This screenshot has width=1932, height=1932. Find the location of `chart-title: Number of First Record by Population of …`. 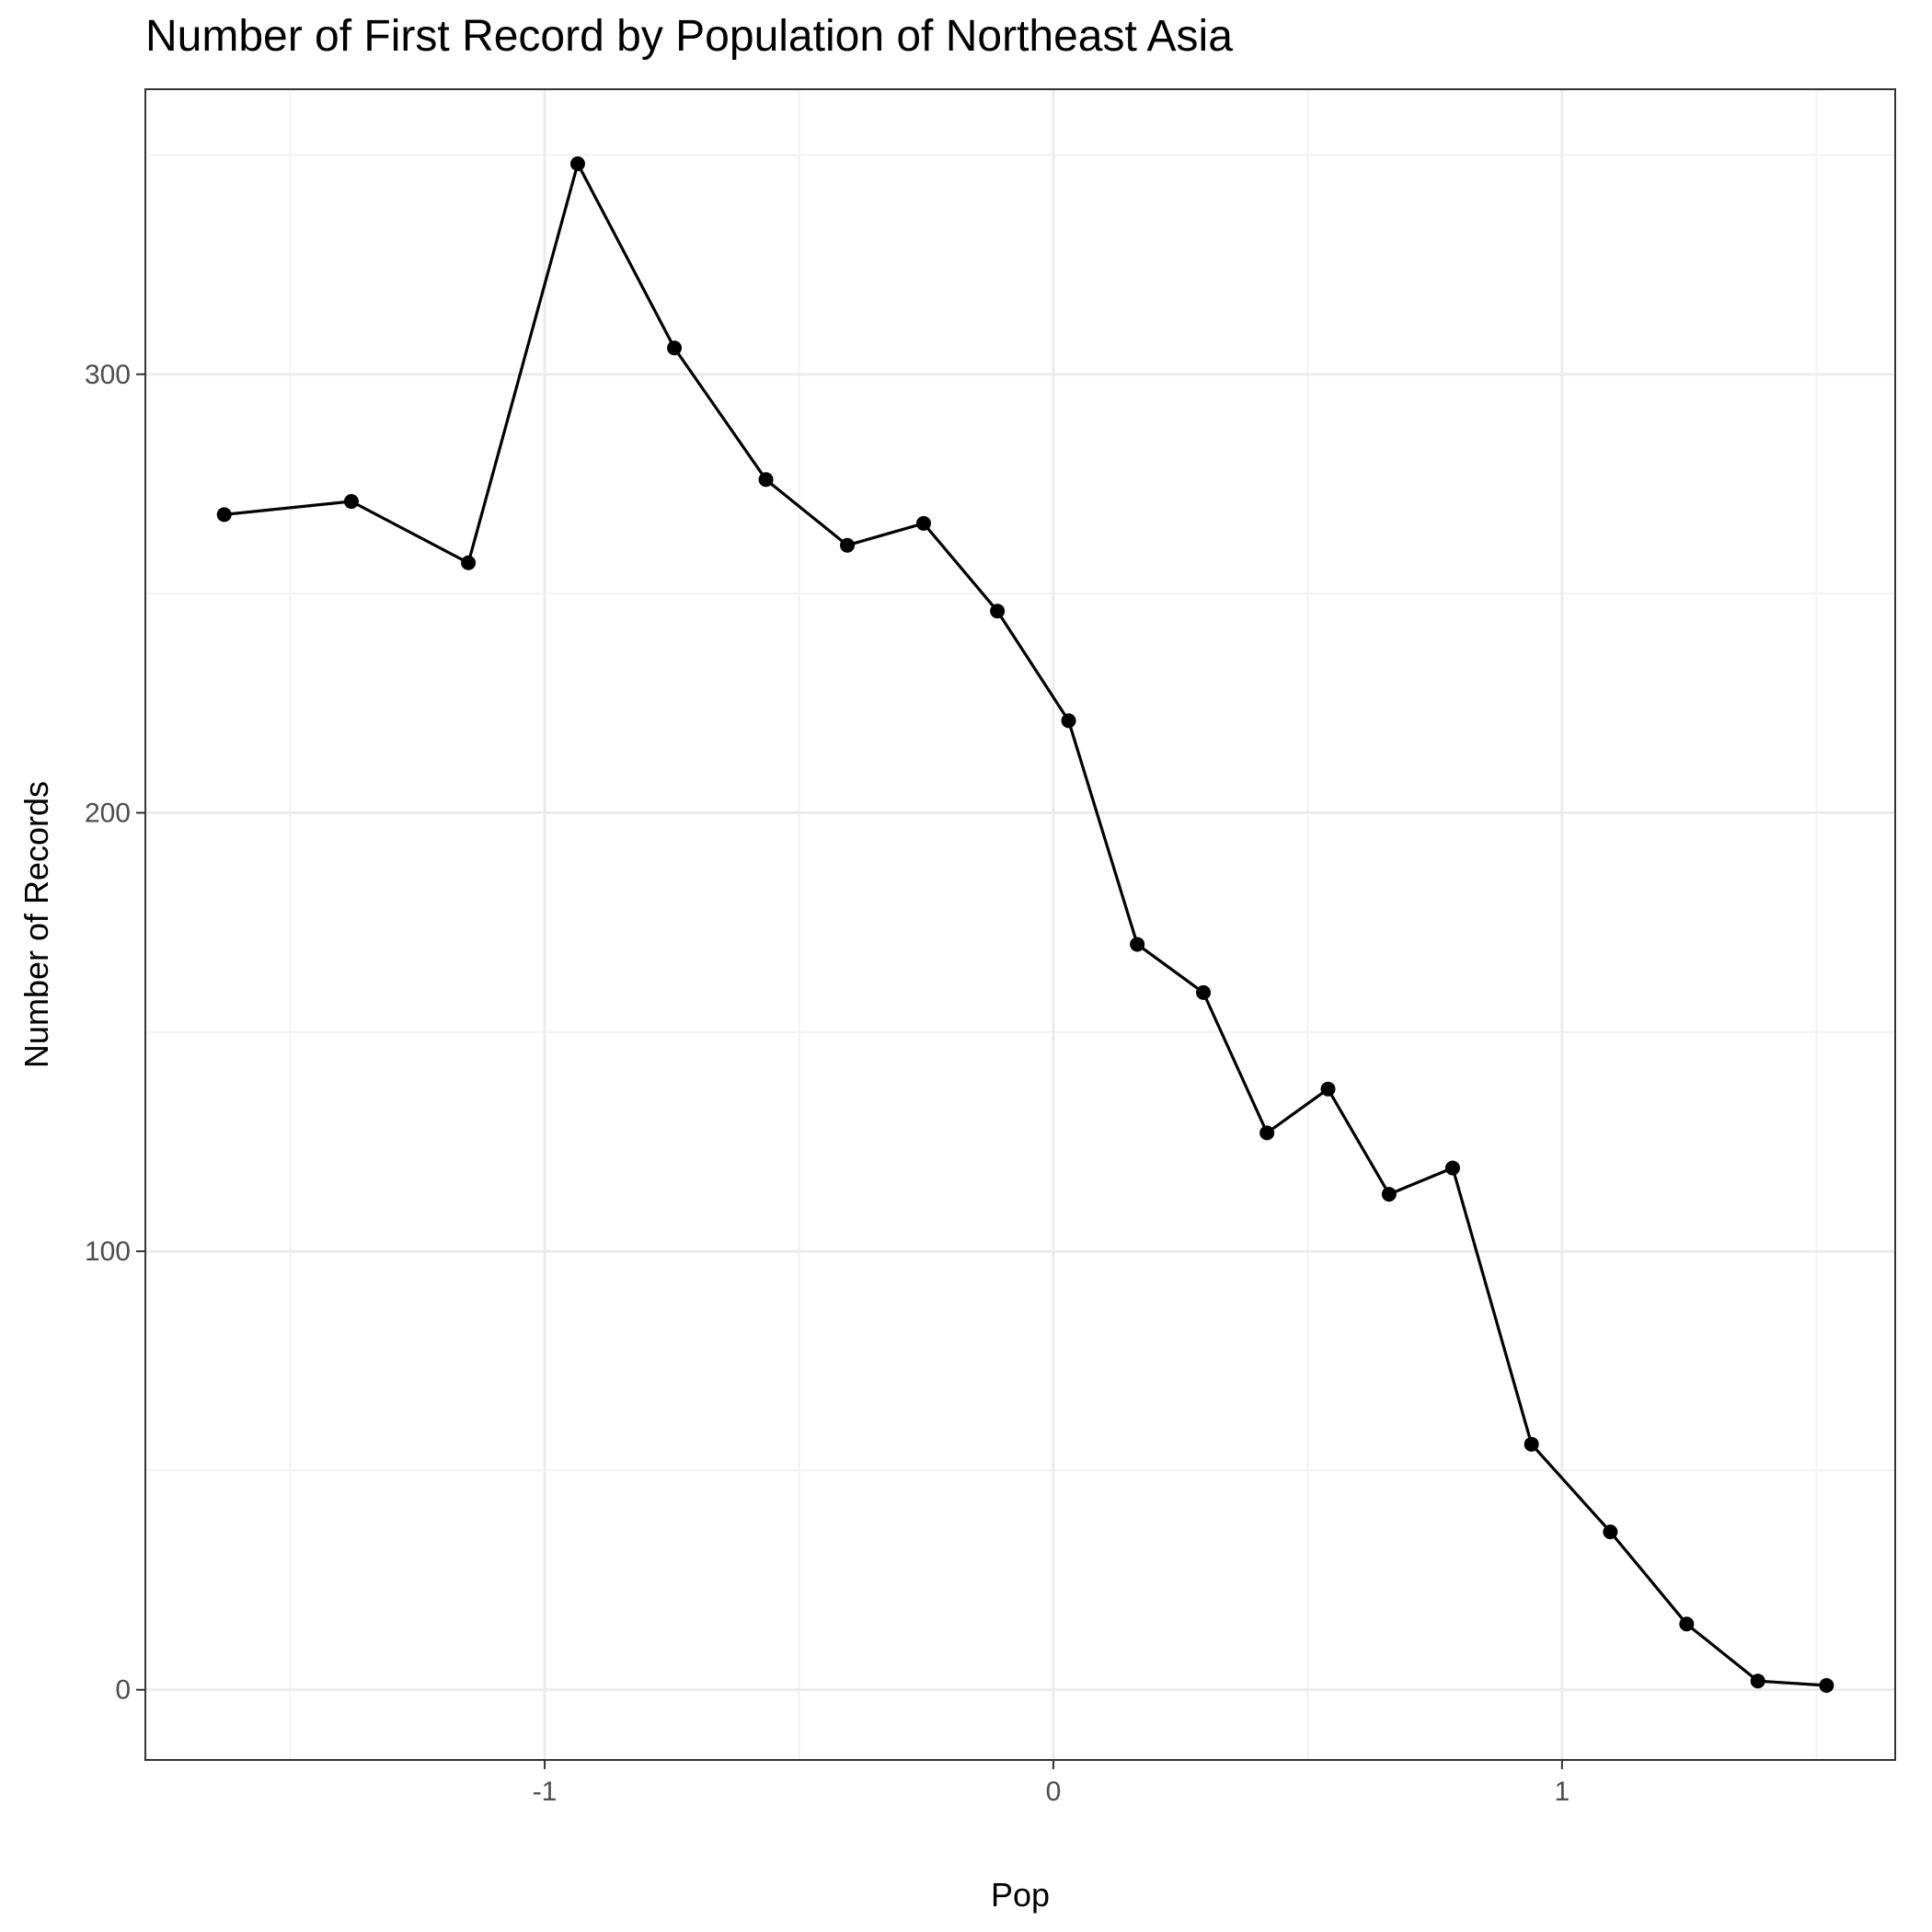

chart-title: Number of First Record by Population of … is located at coordinates (689, 36).